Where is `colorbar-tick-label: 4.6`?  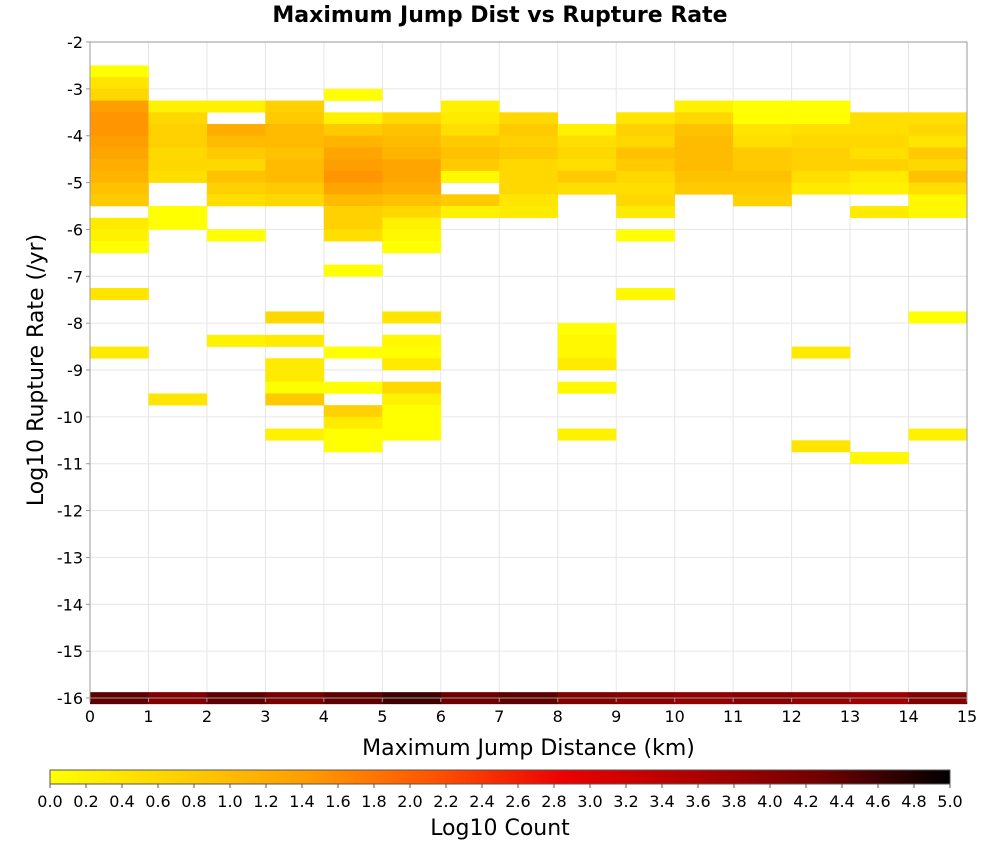
colorbar-tick-label: 4.6 is located at coordinates (877, 801).